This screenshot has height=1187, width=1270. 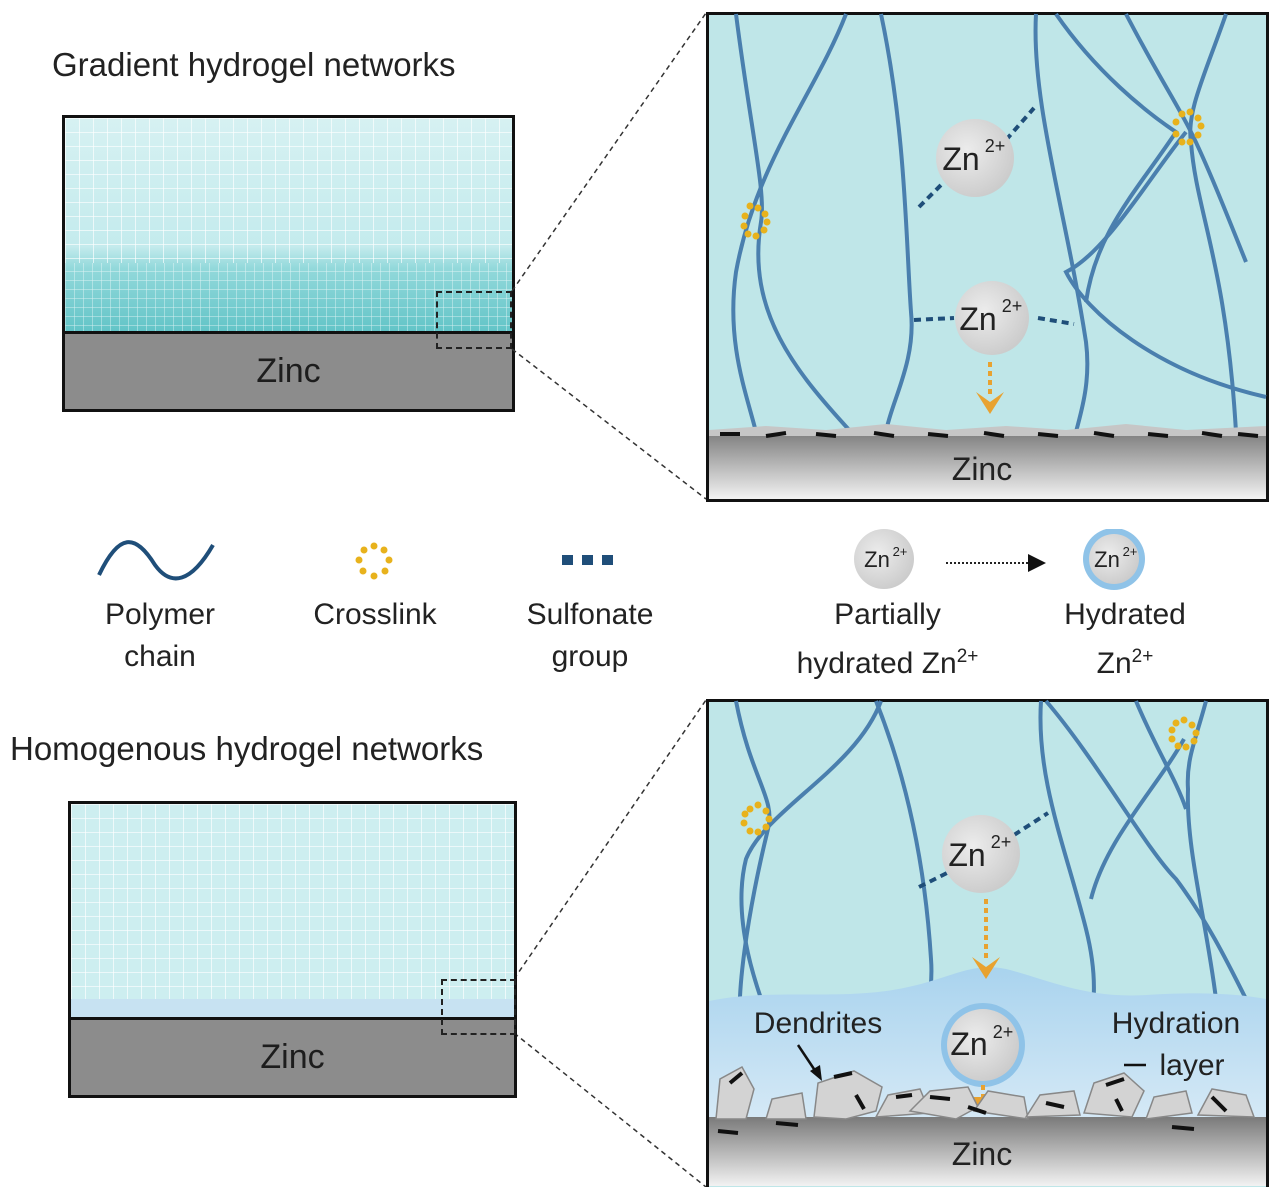 What do you see at coordinates (1125, 614) in the screenshot?
I see `legend-hydrated-line1: Hydrated` at bounding box center [1125, 614].